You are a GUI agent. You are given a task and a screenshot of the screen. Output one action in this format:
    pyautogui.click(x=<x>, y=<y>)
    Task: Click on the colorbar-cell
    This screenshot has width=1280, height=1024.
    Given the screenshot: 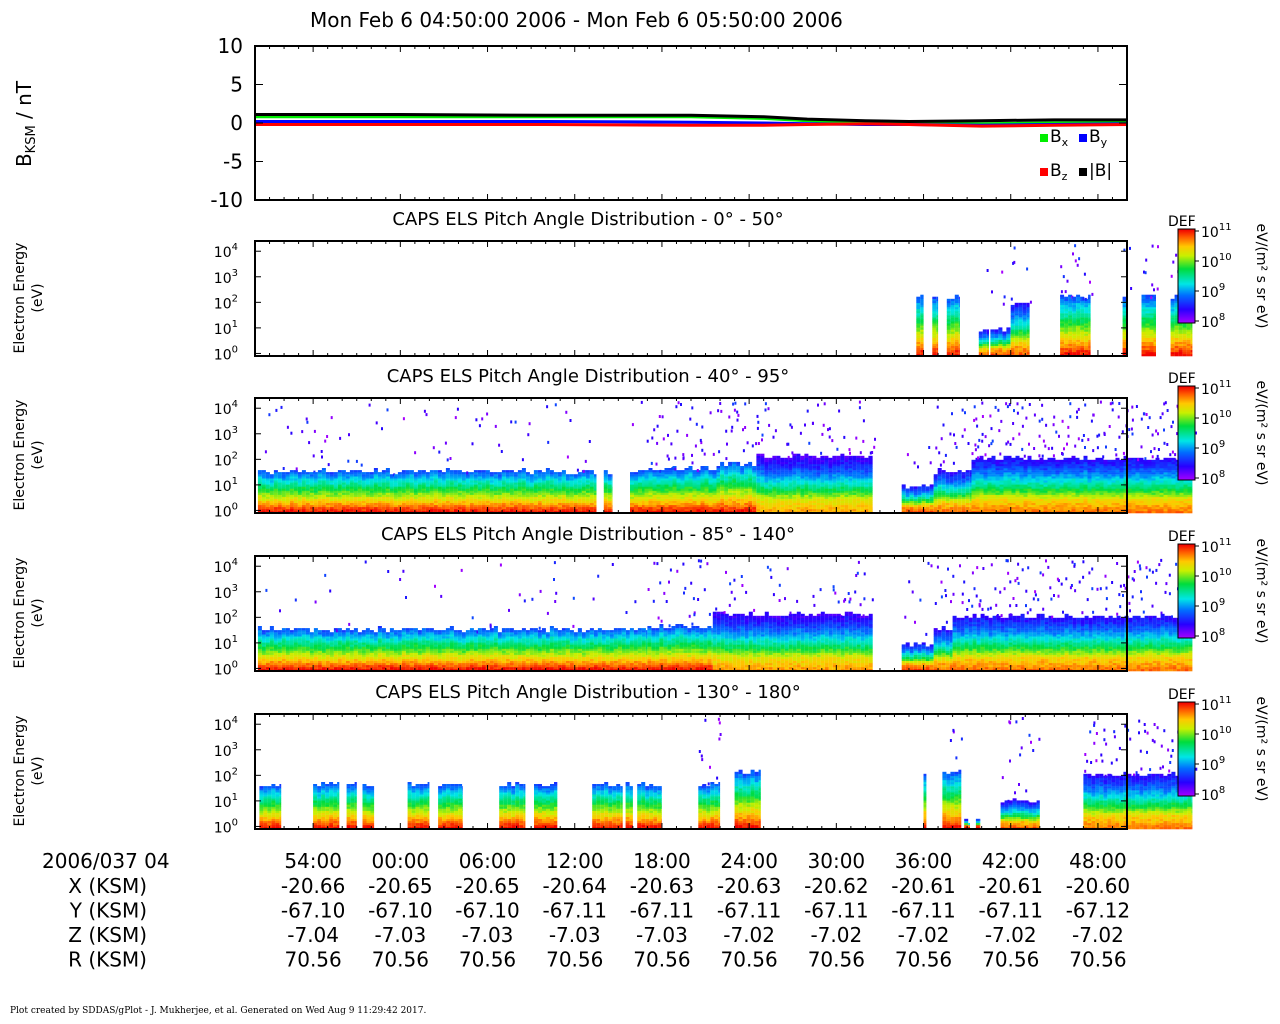 What is the action you would take?
    pyautogui.click(x=1186, y=244)
    